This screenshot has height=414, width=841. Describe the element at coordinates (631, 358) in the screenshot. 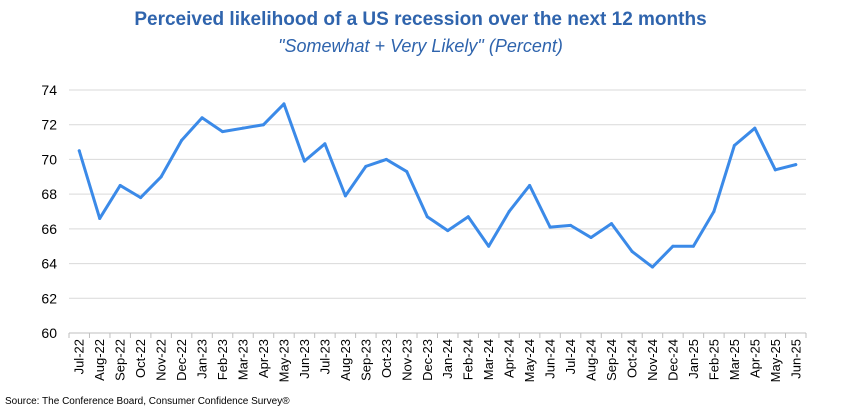

I see `x-tick-label: Oct-24` at that location.